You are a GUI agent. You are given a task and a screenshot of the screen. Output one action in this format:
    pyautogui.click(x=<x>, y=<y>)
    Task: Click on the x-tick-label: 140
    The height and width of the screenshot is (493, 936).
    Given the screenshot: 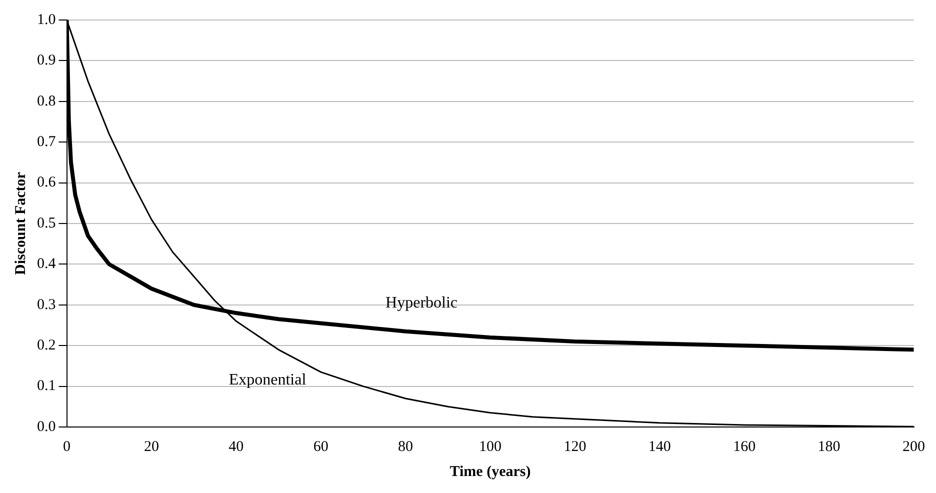 What is the action you would take?
    pyautogui.click(x=659, y=446)
    